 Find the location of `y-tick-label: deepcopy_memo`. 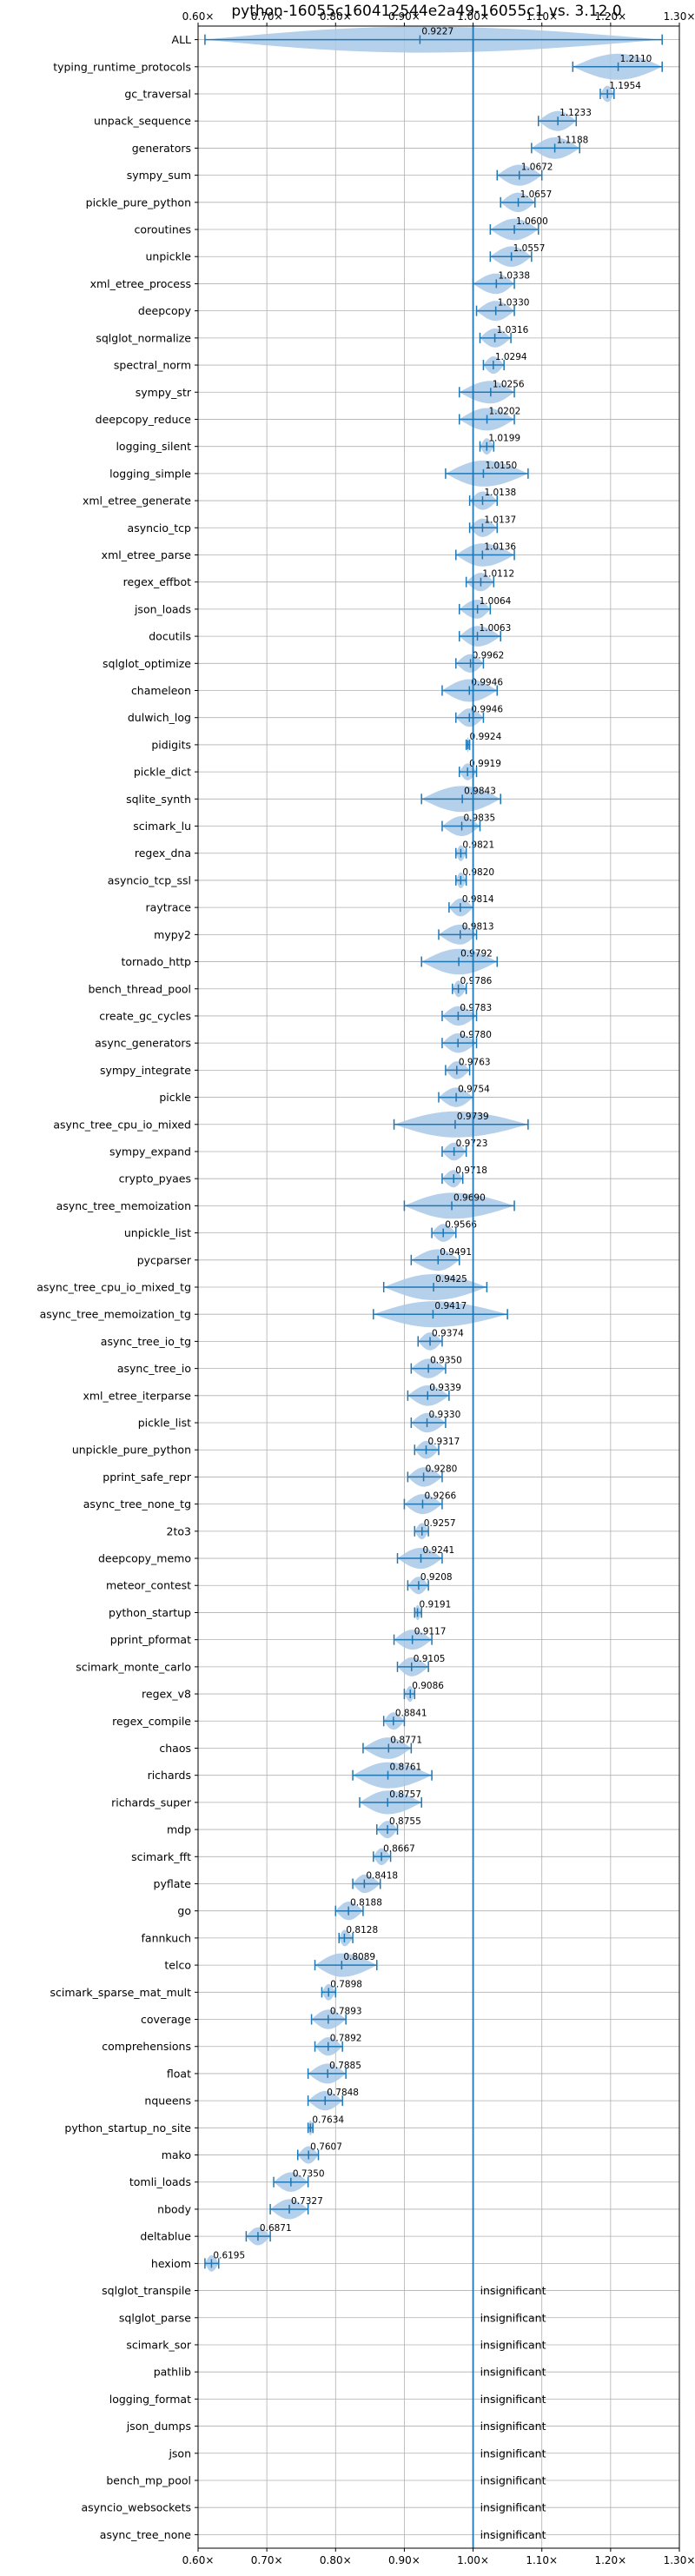

y-tick-label: deepcopy_memo is located at coordinates (144, 1558).